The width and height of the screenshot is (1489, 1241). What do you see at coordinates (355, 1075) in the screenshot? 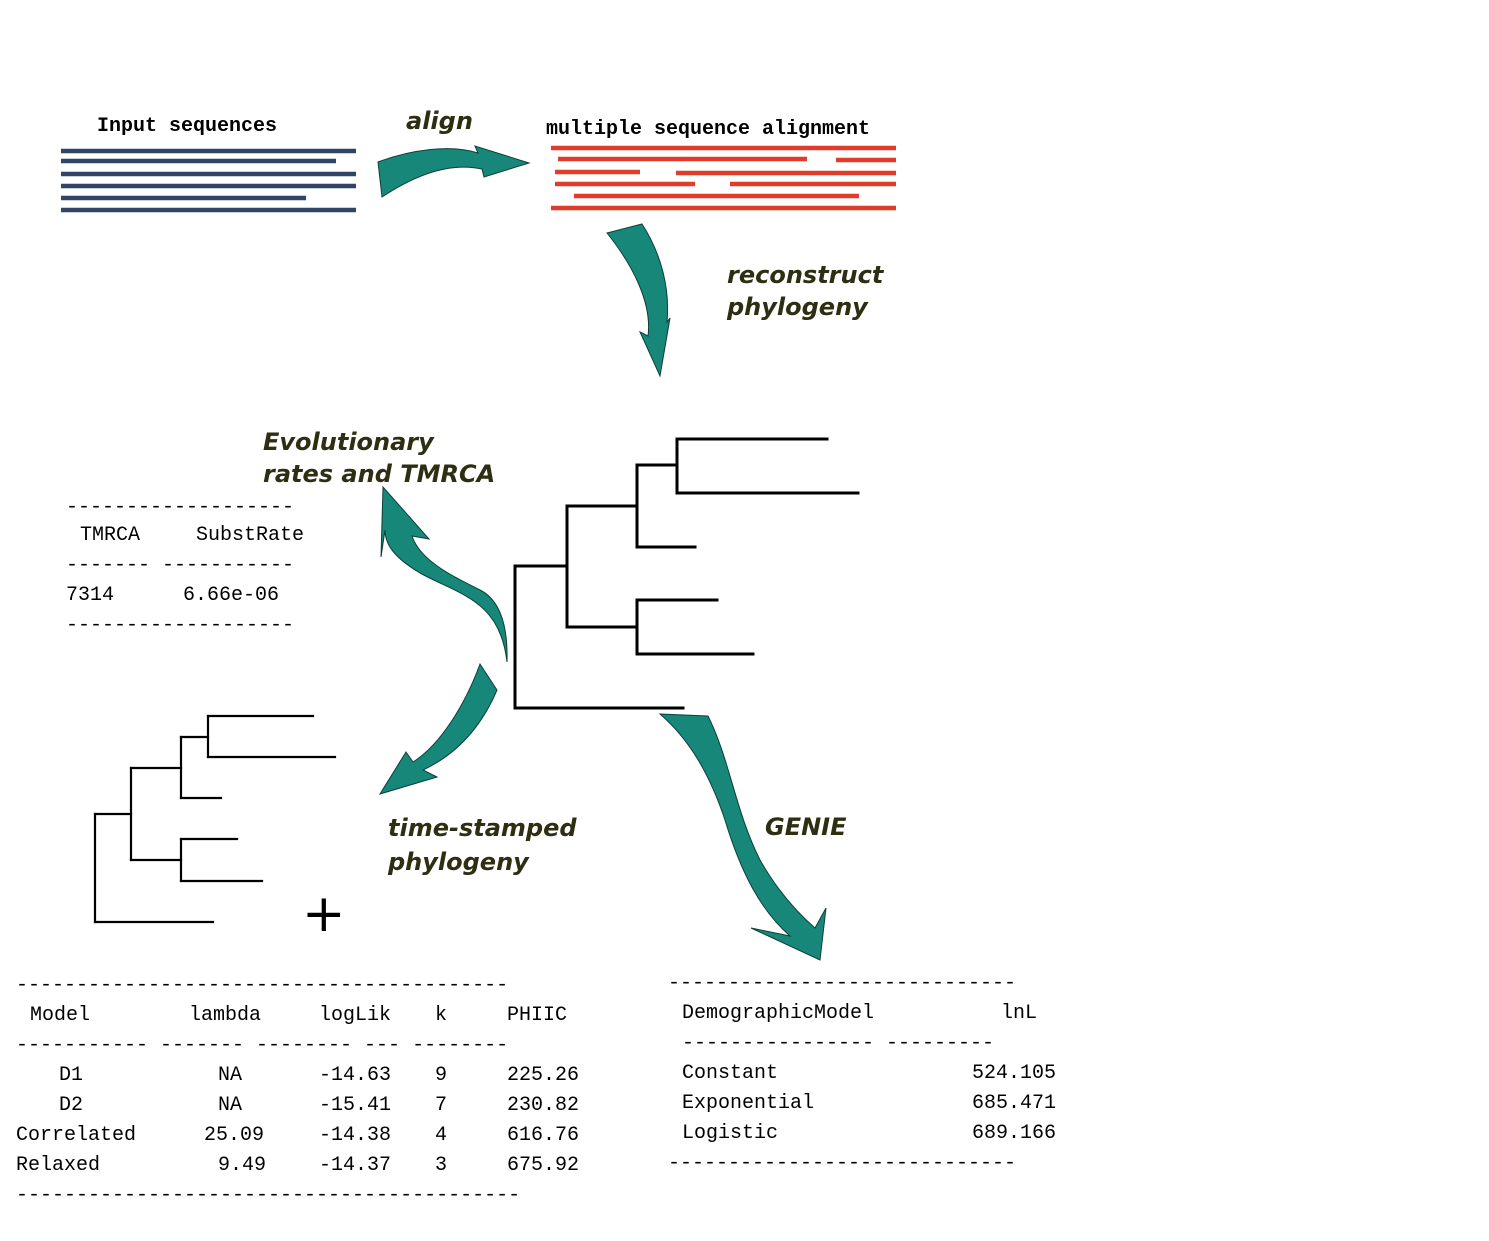
I see `table-cell: -14.63` at bounding box center [355, 1075].